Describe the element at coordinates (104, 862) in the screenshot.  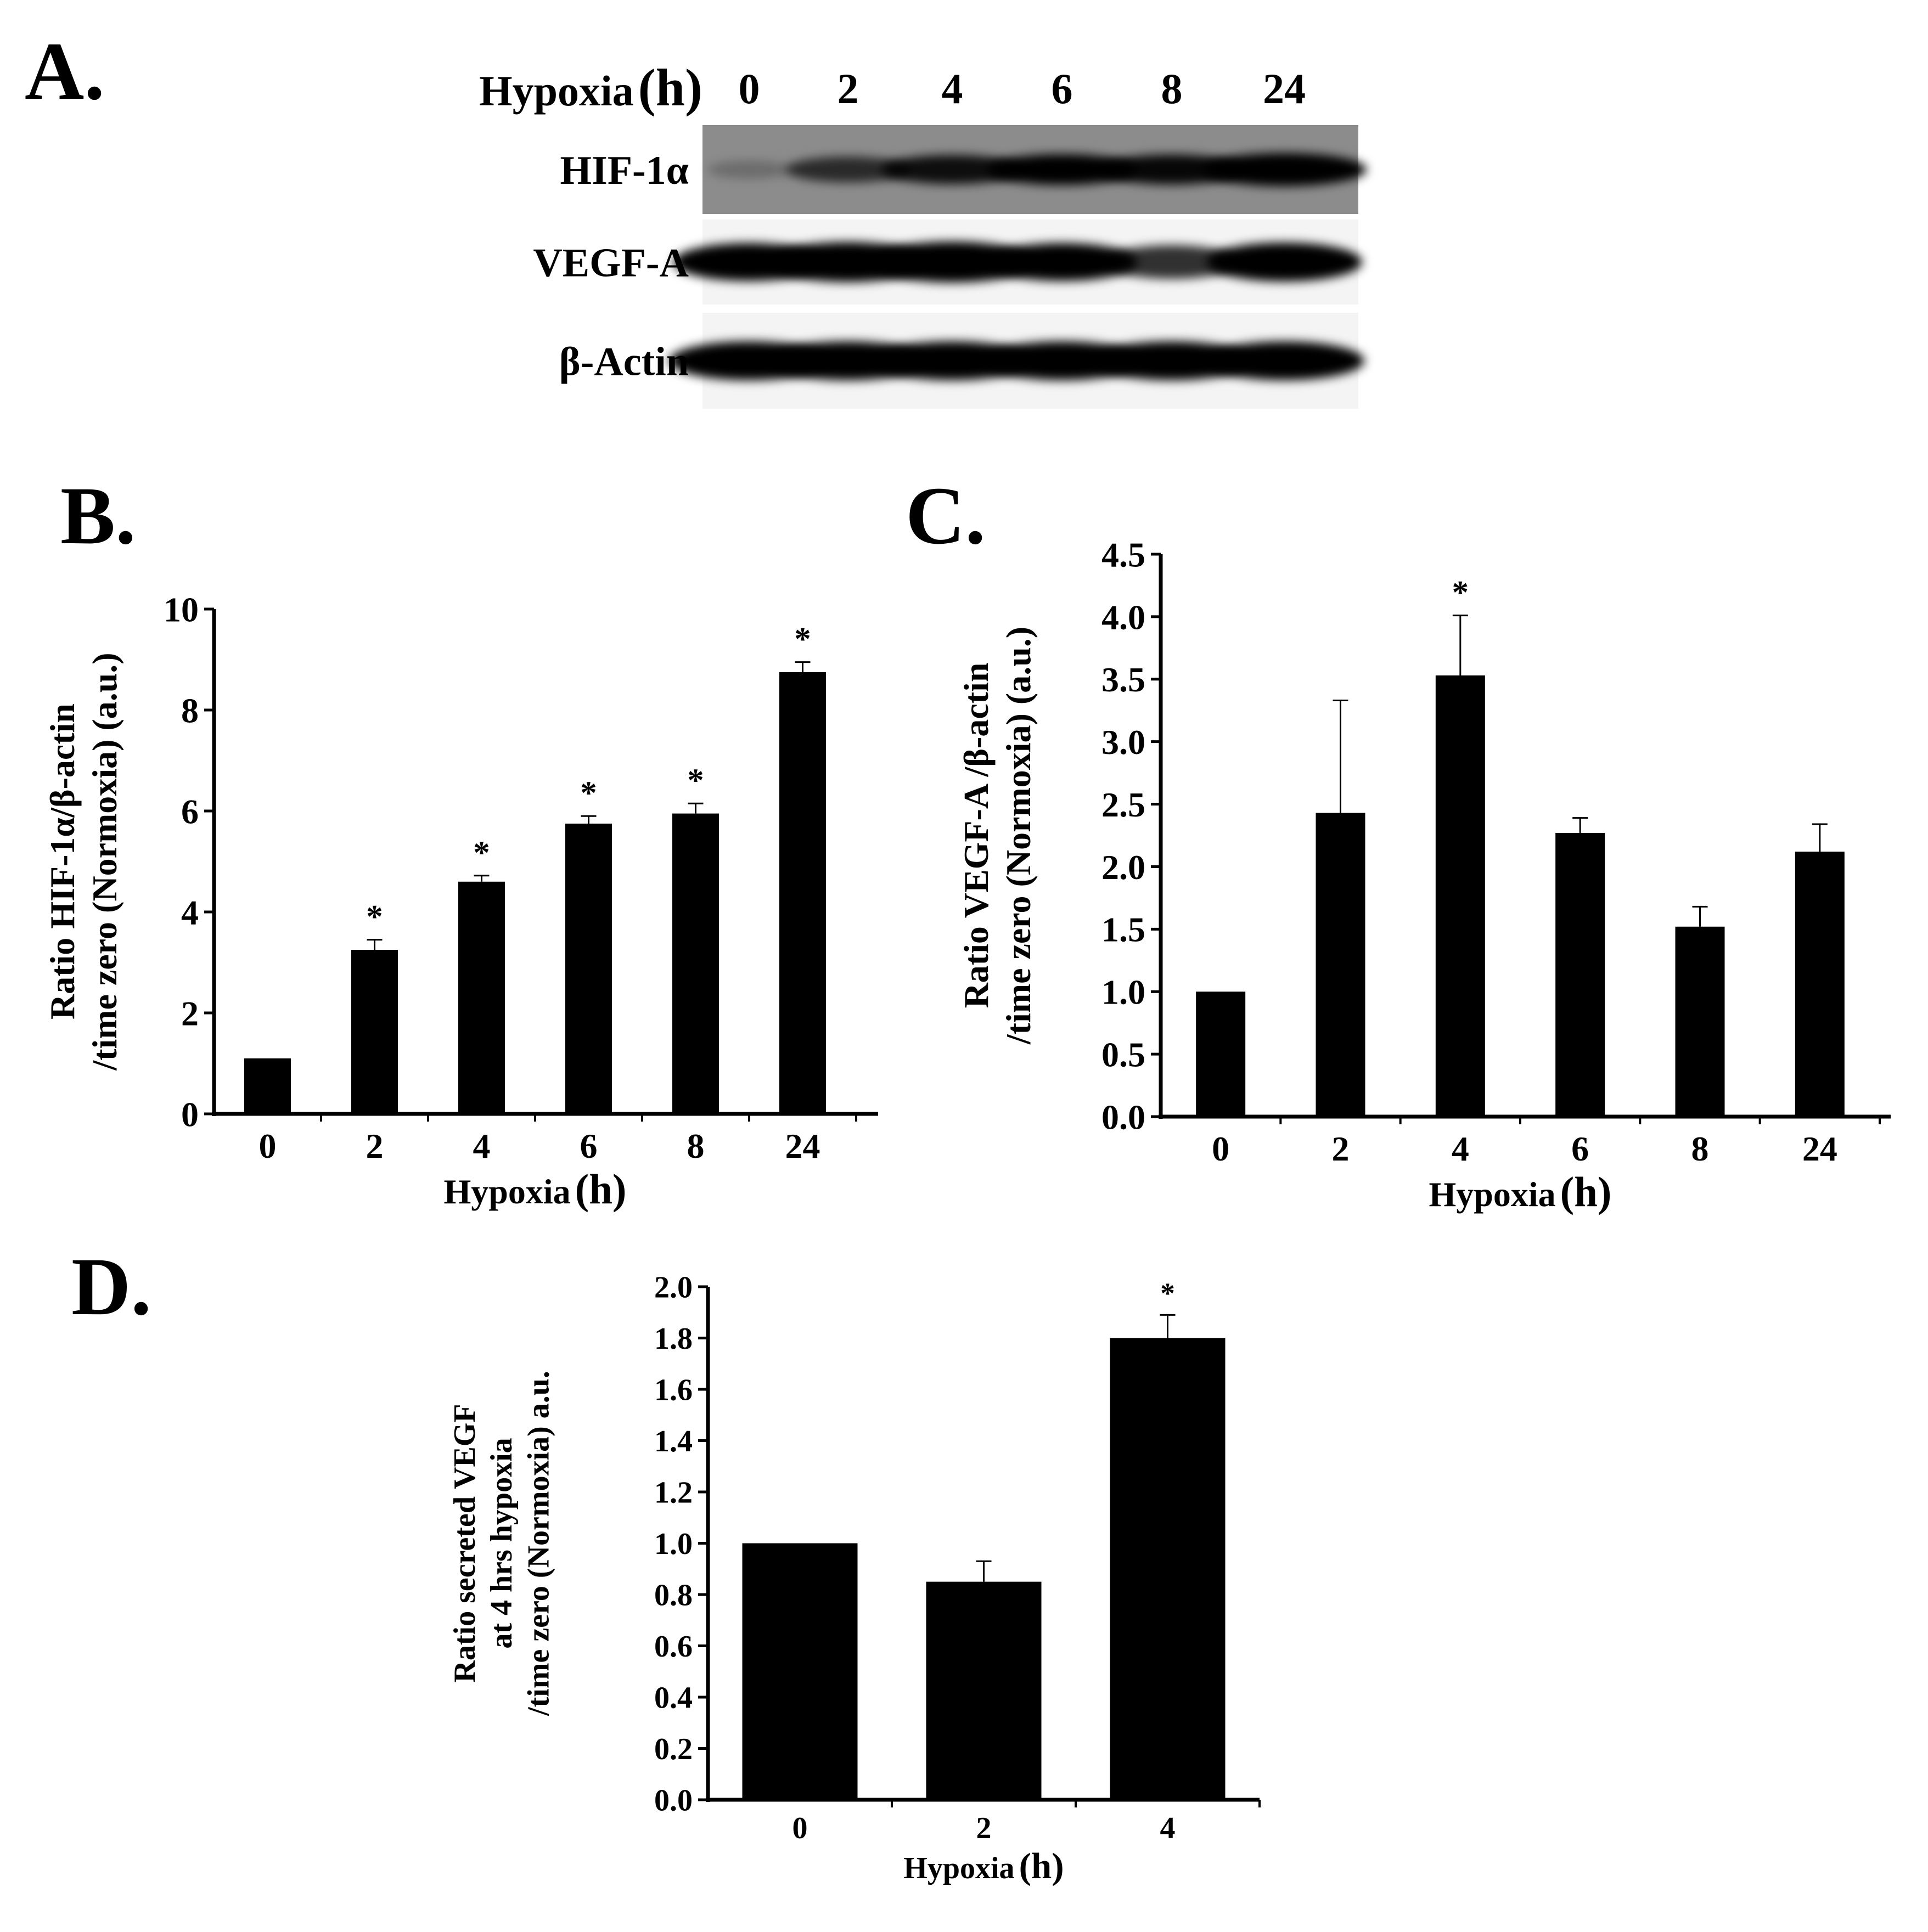
I see `y-axis-title-line: /time zero (Normoxia) (a.u.)` at that location.